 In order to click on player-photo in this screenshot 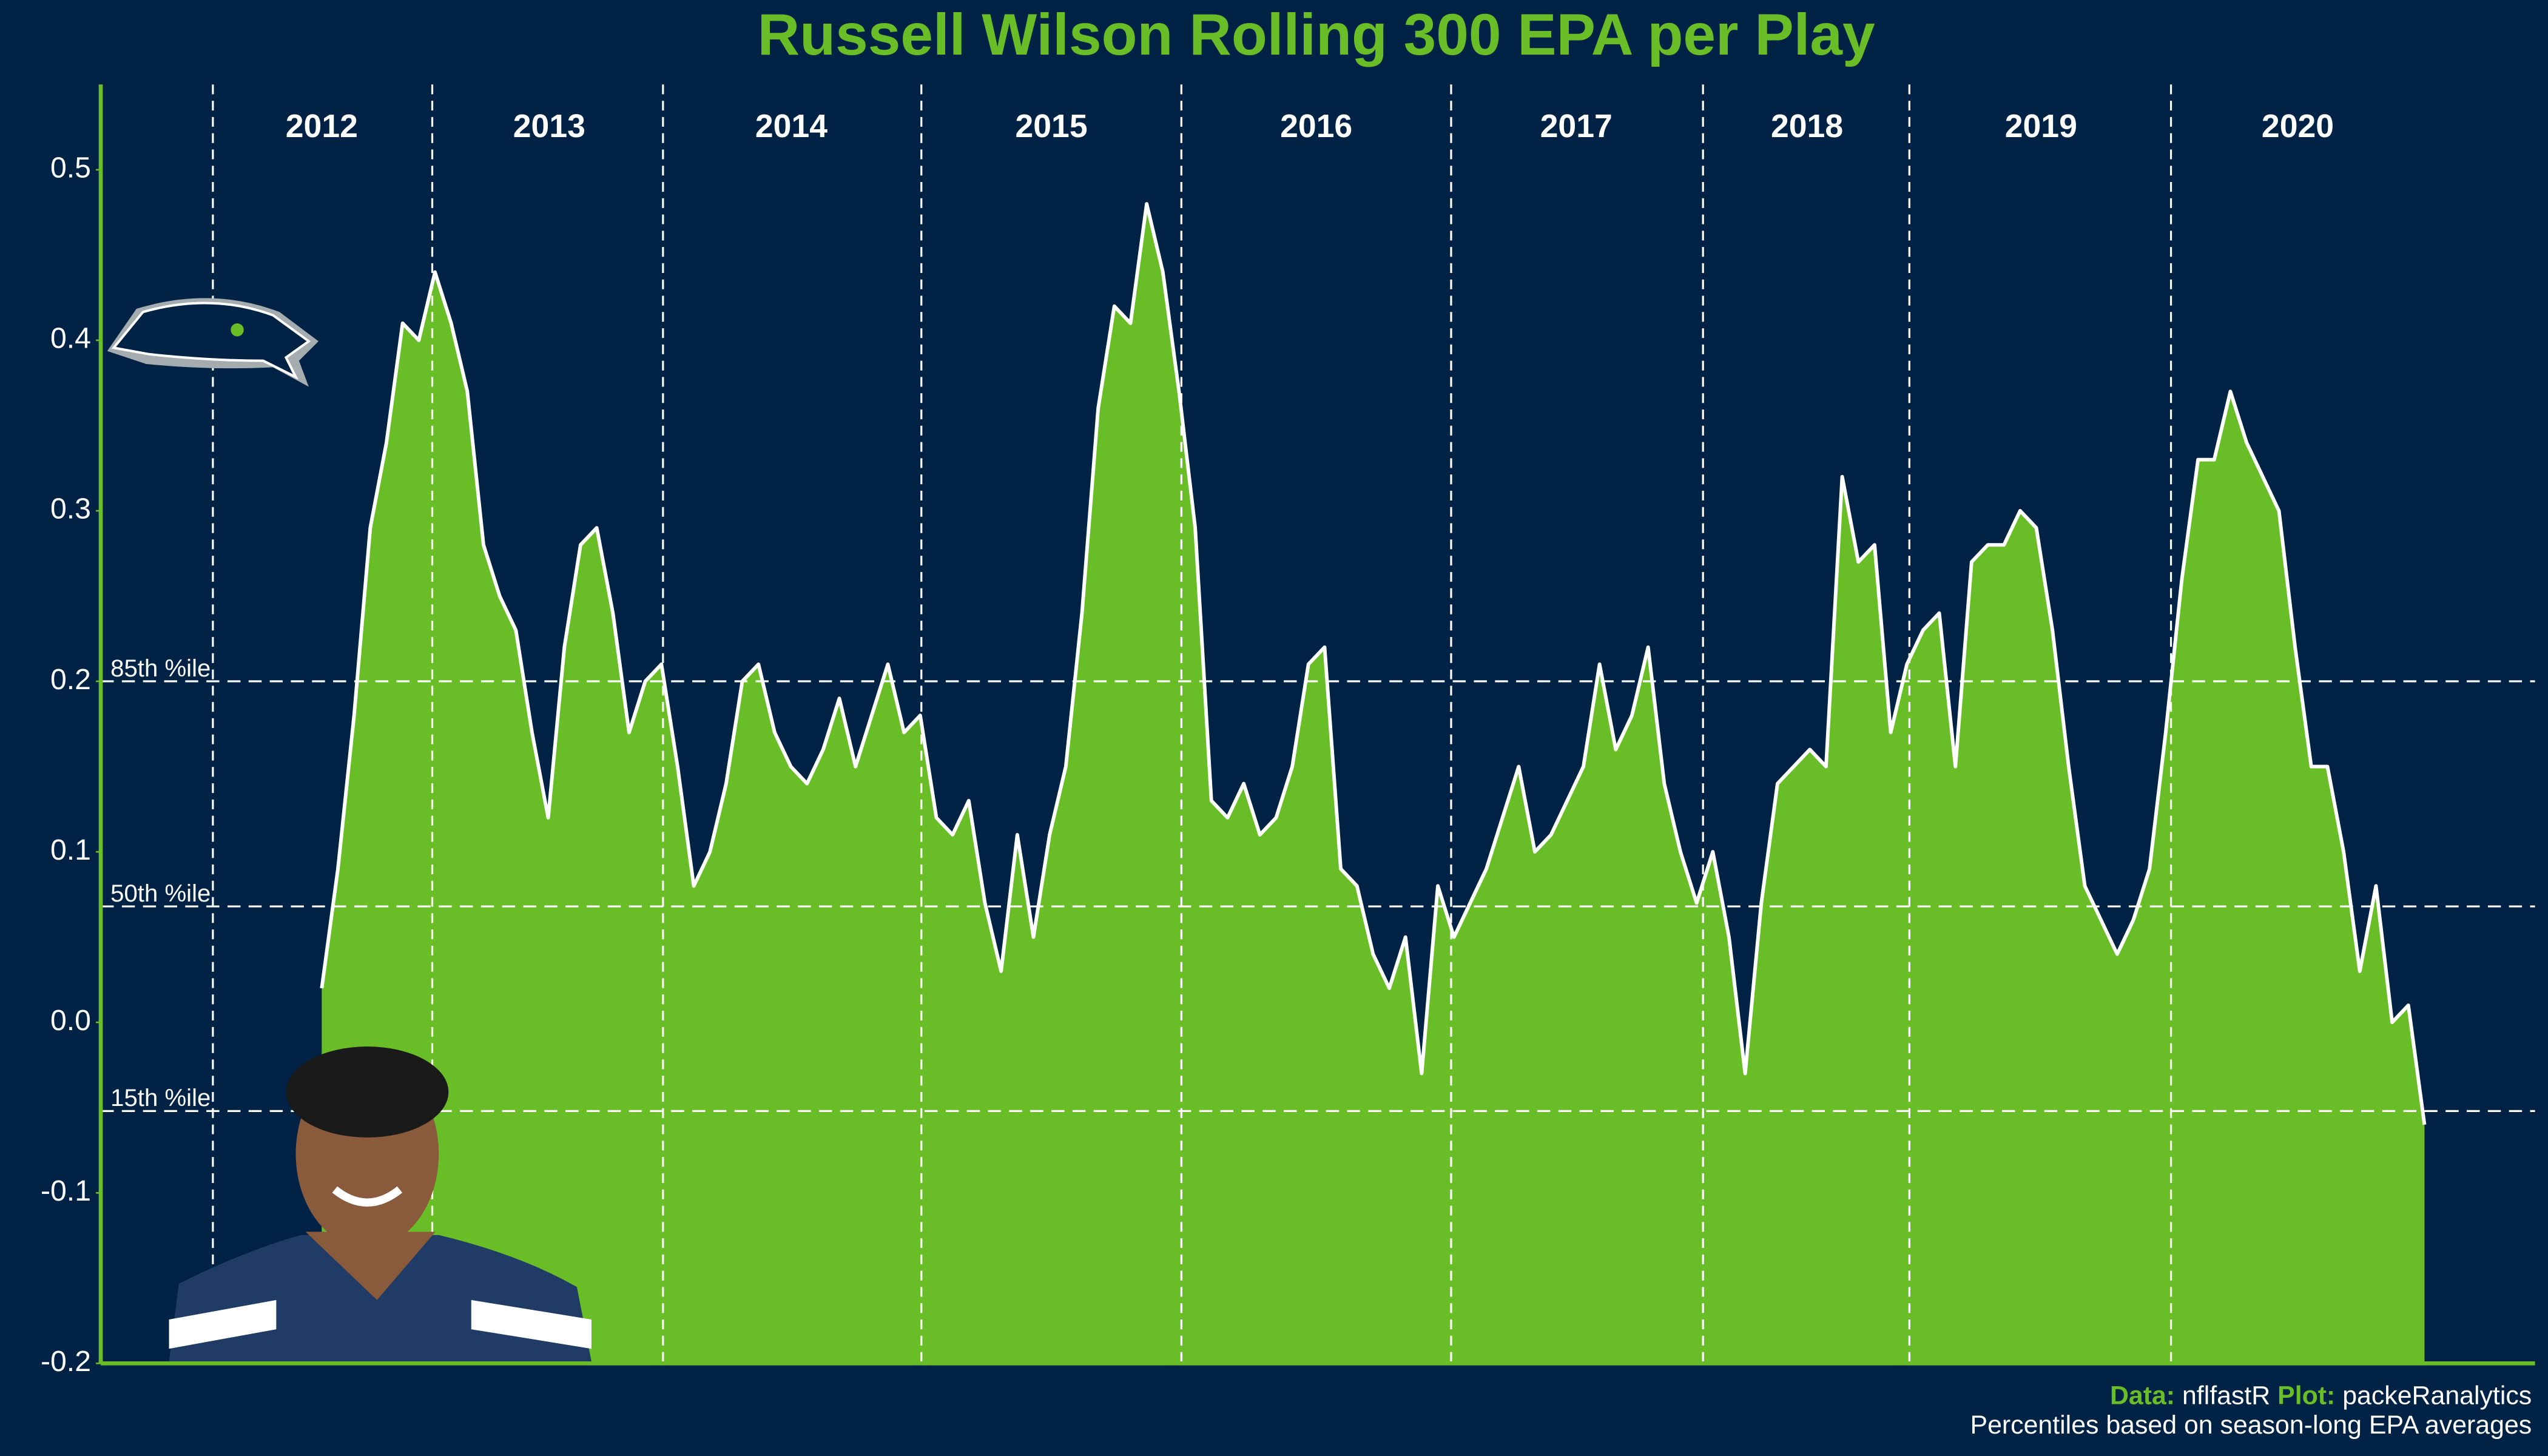, I will do `click(380, 1204)`.